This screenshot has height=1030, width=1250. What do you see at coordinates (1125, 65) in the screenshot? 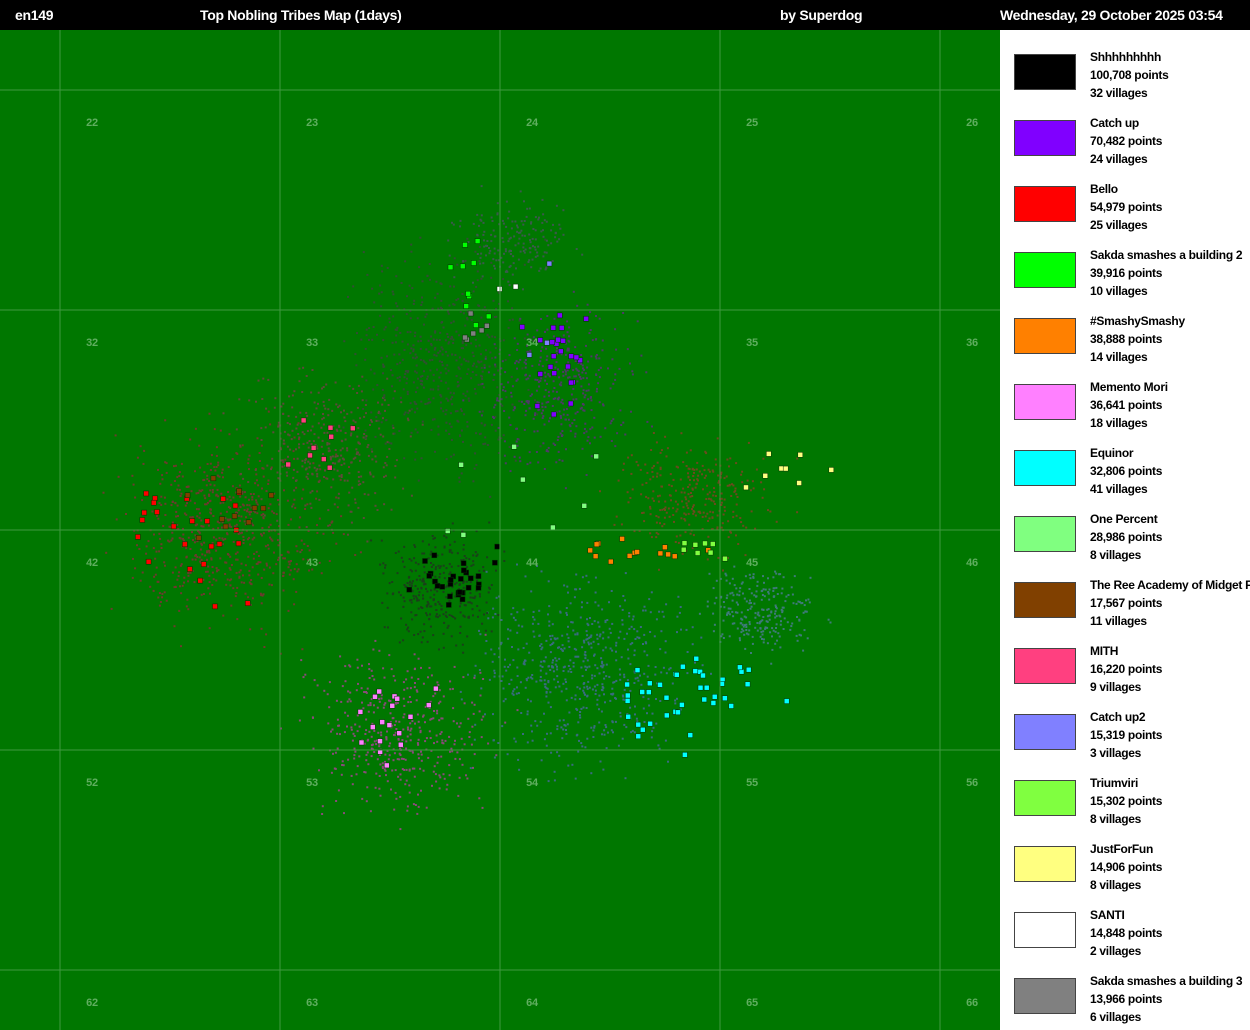
I see `legend-item: Shhhhhhhhh 100,708 points 32 villages` at bounding box center [1125, 65].